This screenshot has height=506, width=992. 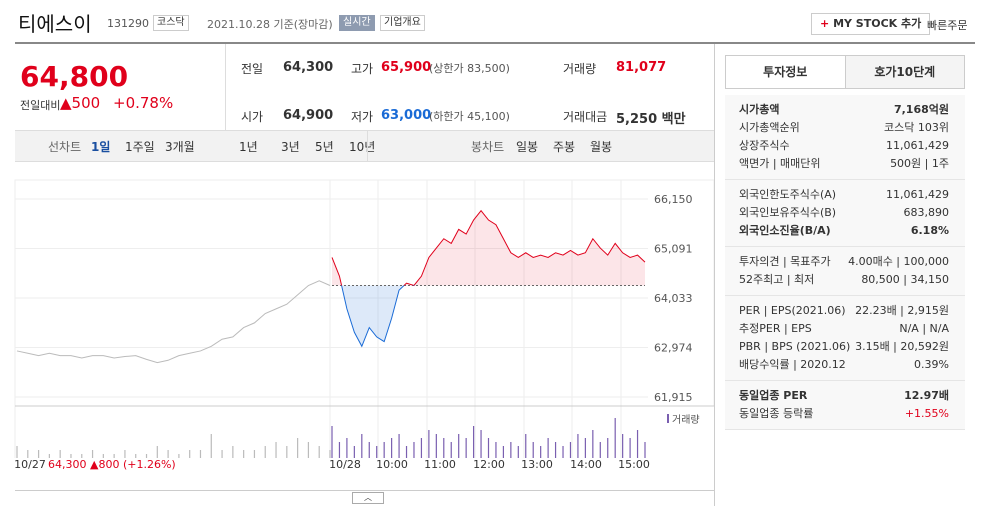 What do you see at coordinates (780, 163) in the screenshot?
I see `info-label: 액면가 | 매매단위` at bounding box center [780, 163].